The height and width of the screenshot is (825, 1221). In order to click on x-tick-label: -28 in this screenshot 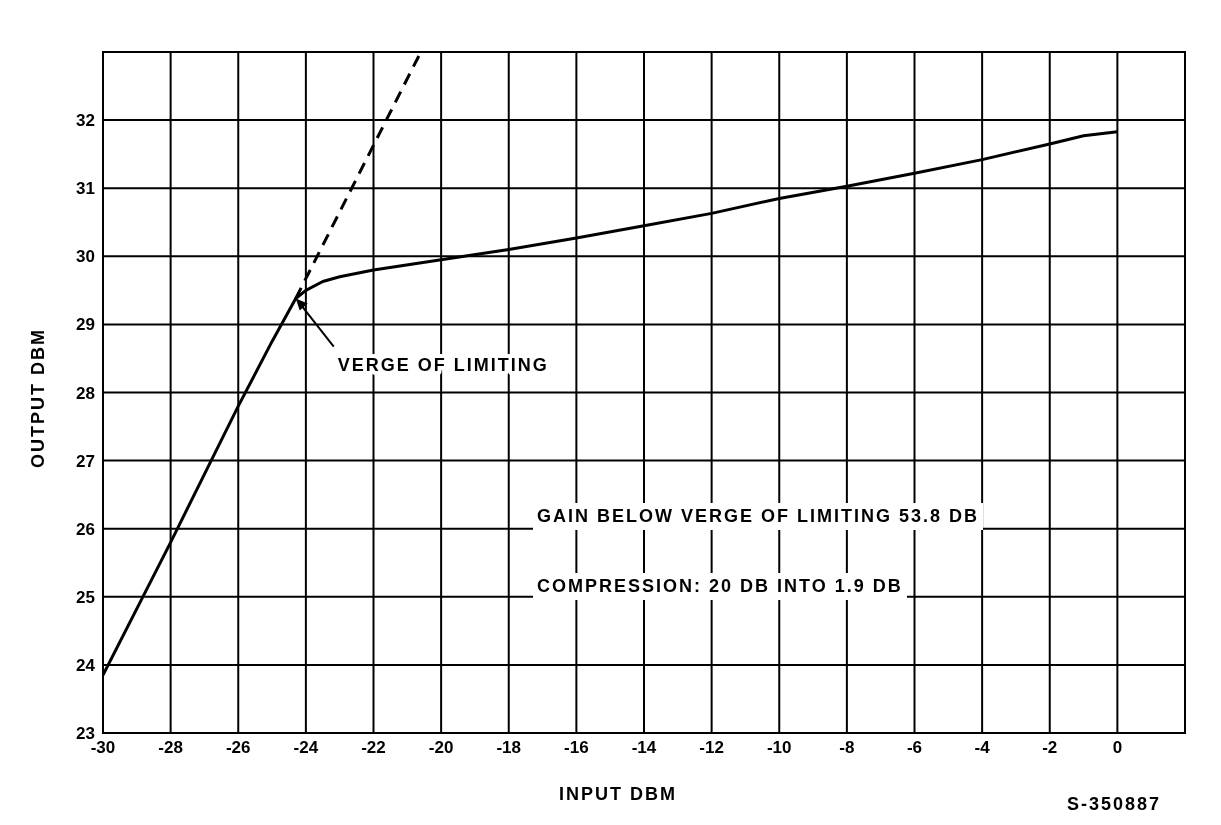, I will do `click(170, 748)`.